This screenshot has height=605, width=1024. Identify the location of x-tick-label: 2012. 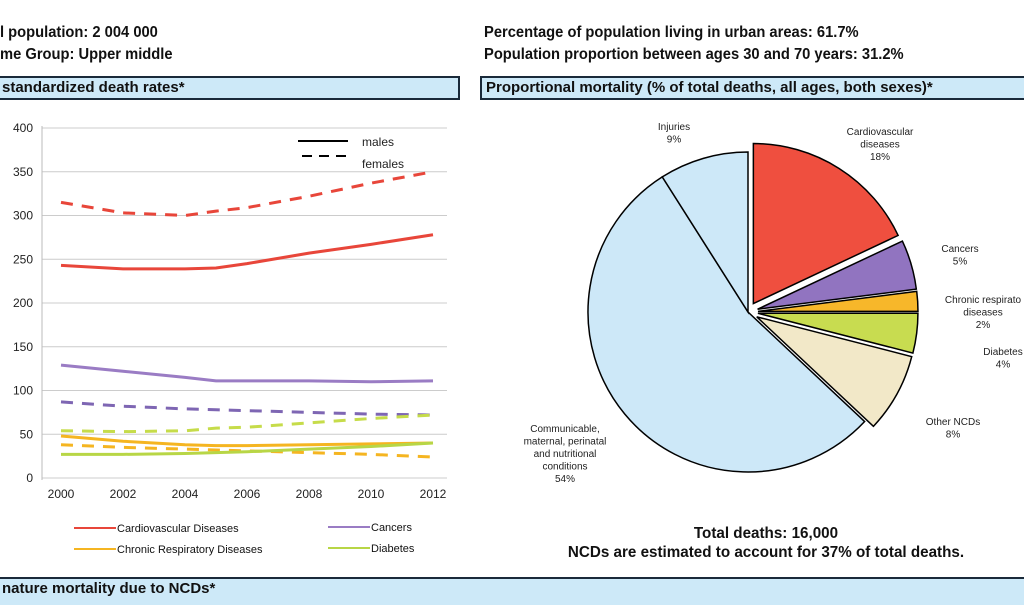
(433, 494).